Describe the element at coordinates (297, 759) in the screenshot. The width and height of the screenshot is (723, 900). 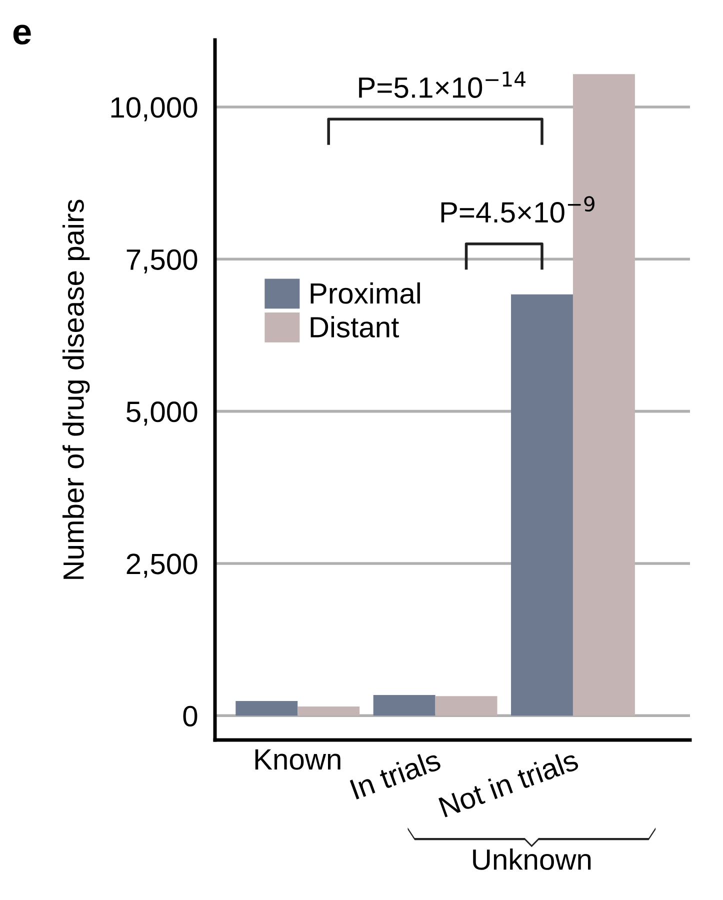
I see `x-tick-label: Known` at that location.